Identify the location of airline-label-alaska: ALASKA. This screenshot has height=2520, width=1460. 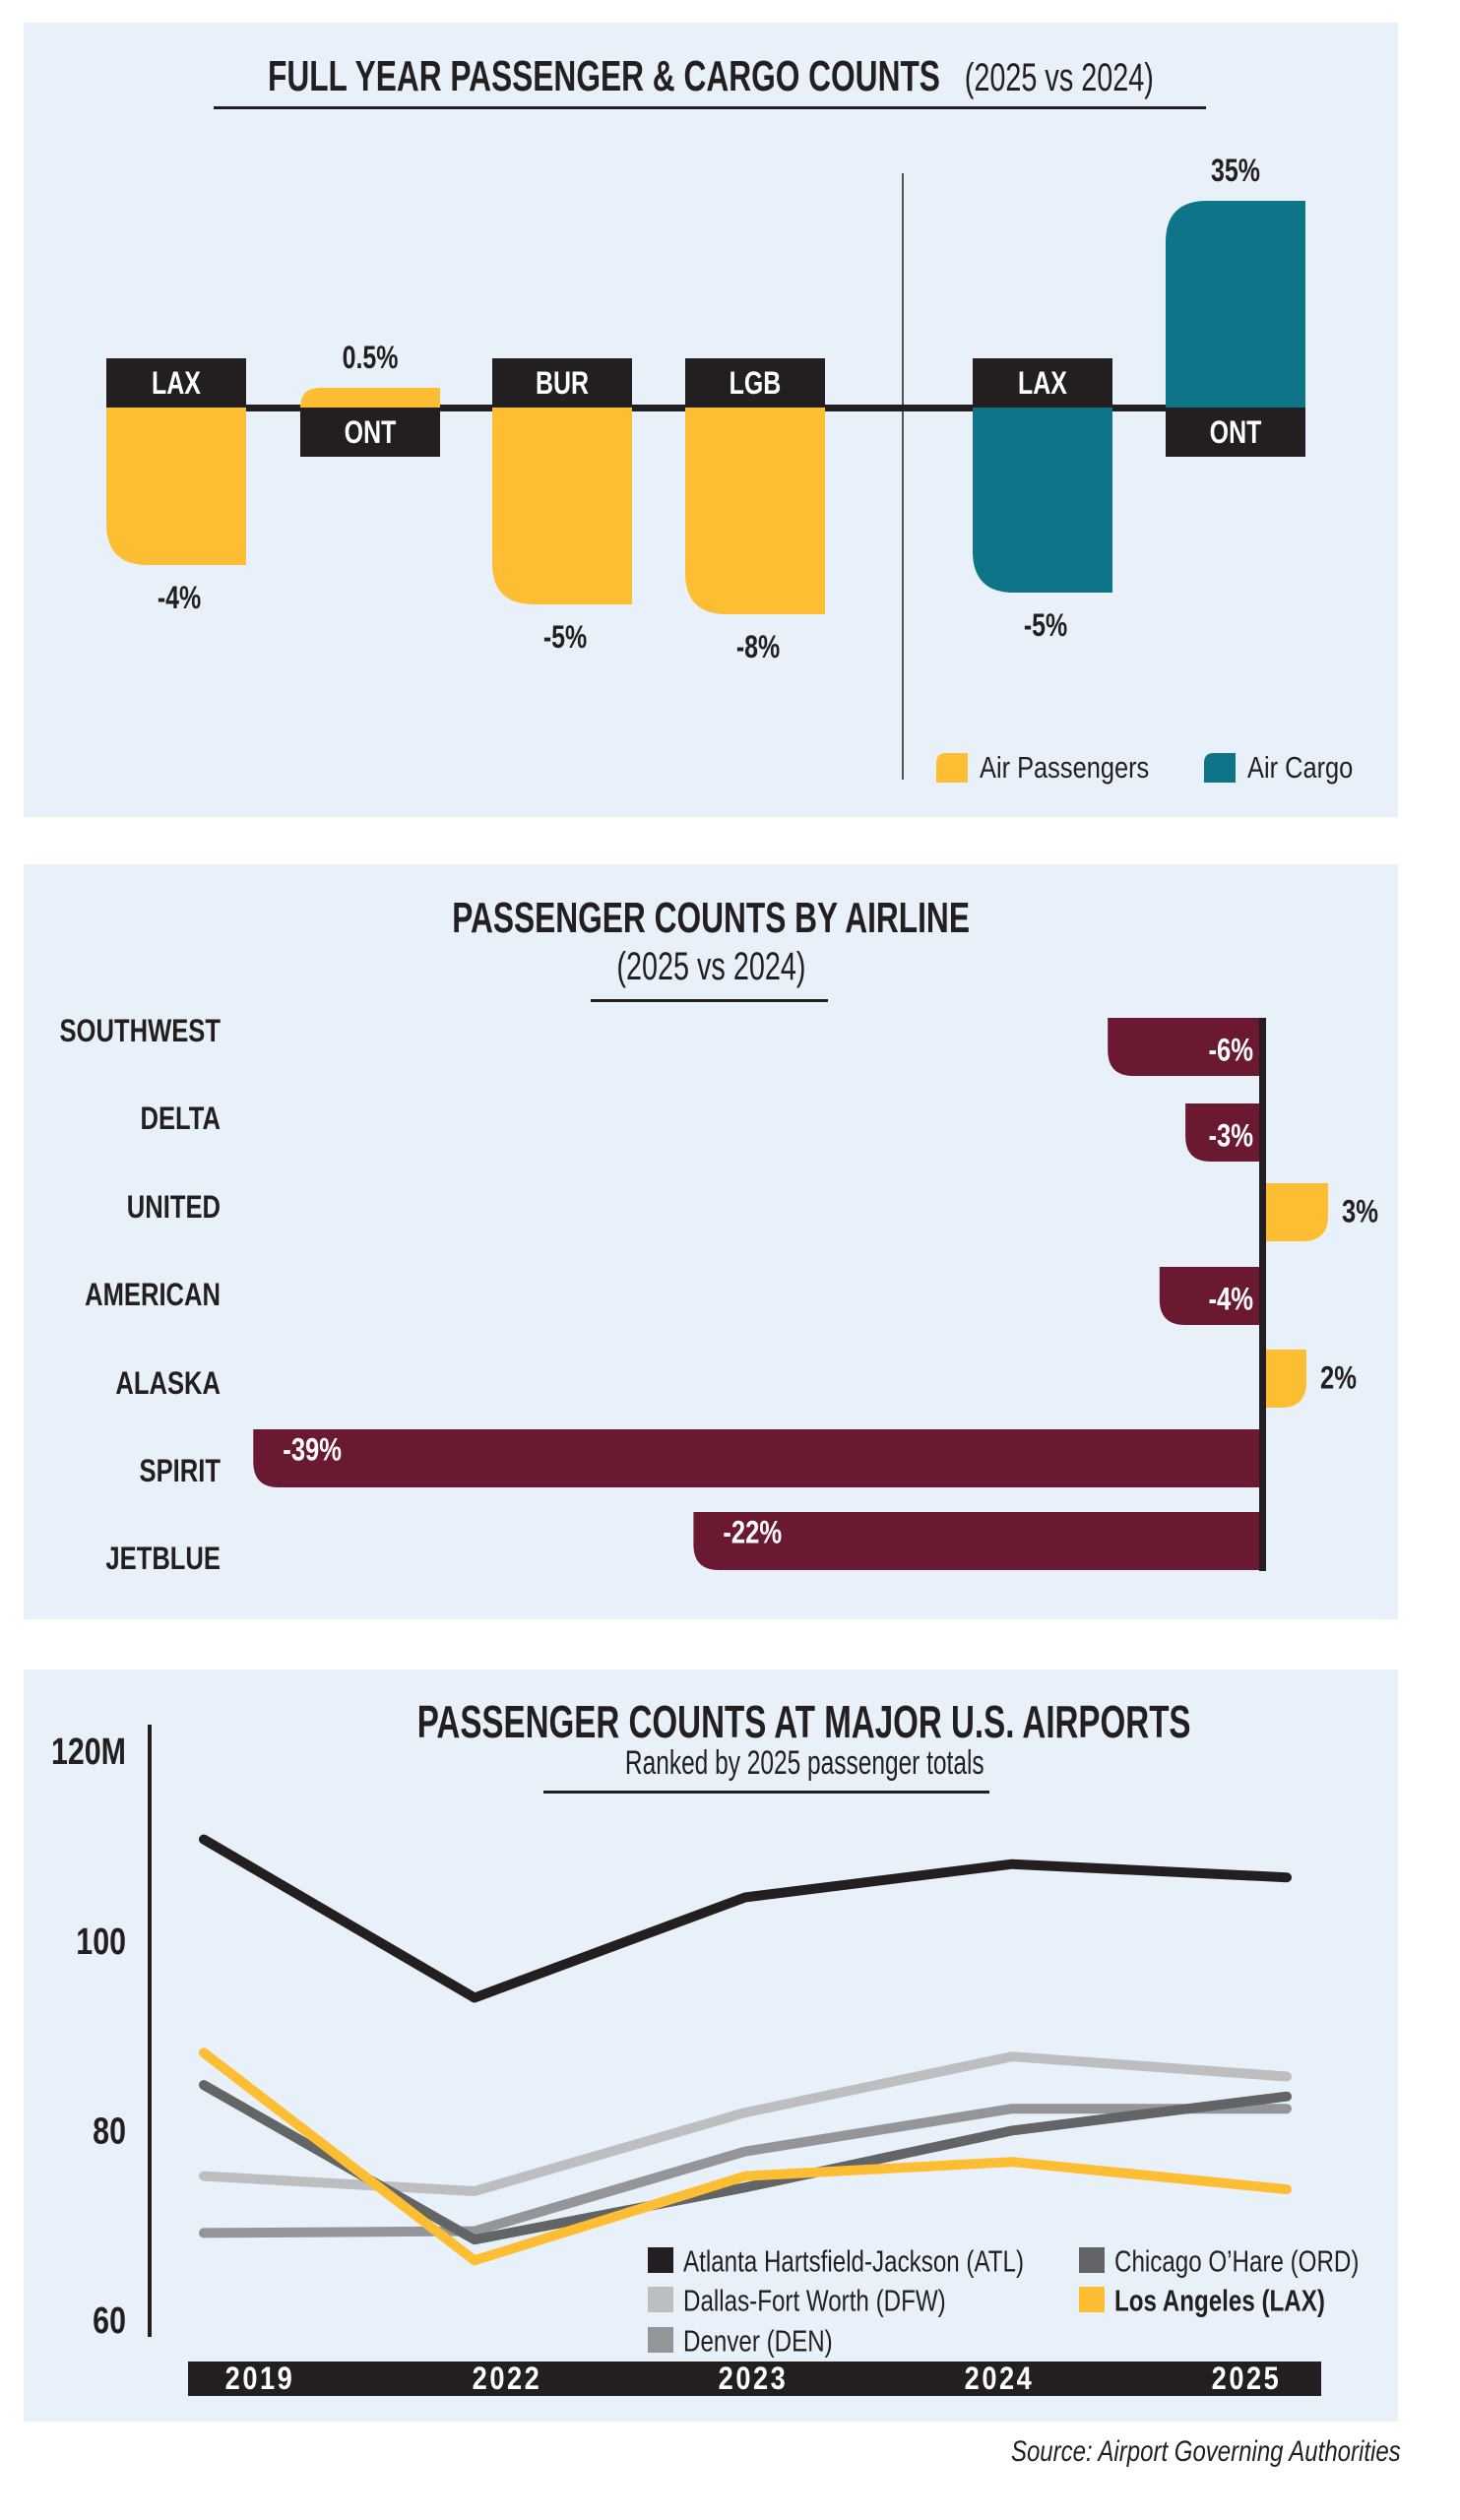
(168, 1383).